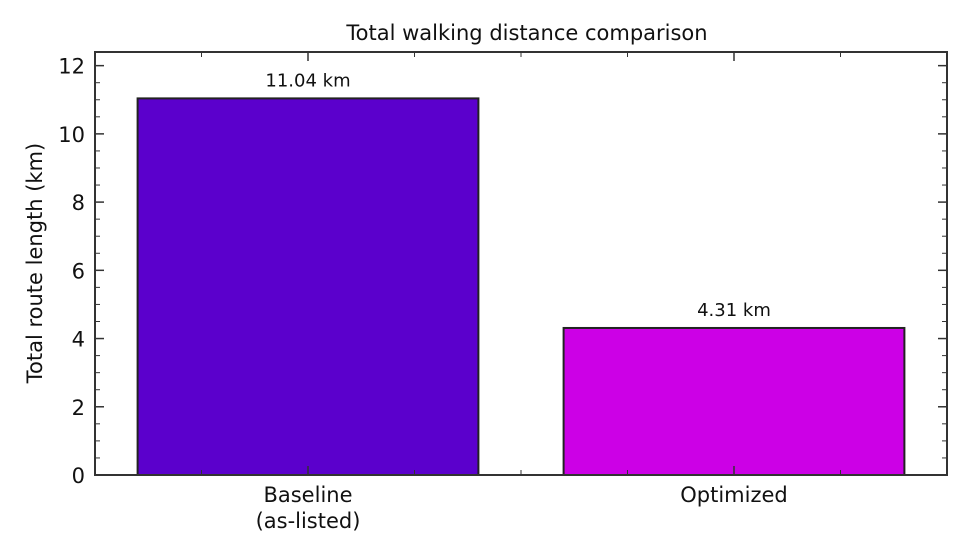 Image resolution: width=980 pixels, height=560 pixels. What do you see at coordinates (78, 476) in the screenshot?
I see `y-tick-label: 0` at bounding box center [78, 476].